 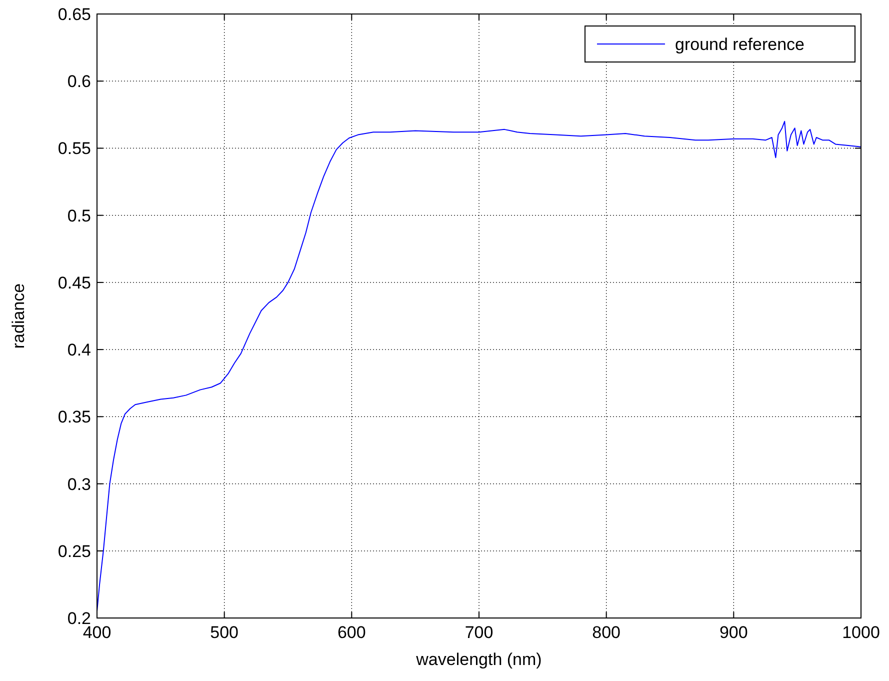 What do you see at coordinates (18, 316) in the screenshot?
I see `y-axis-title: radiance` at bounding box center [18, 316].